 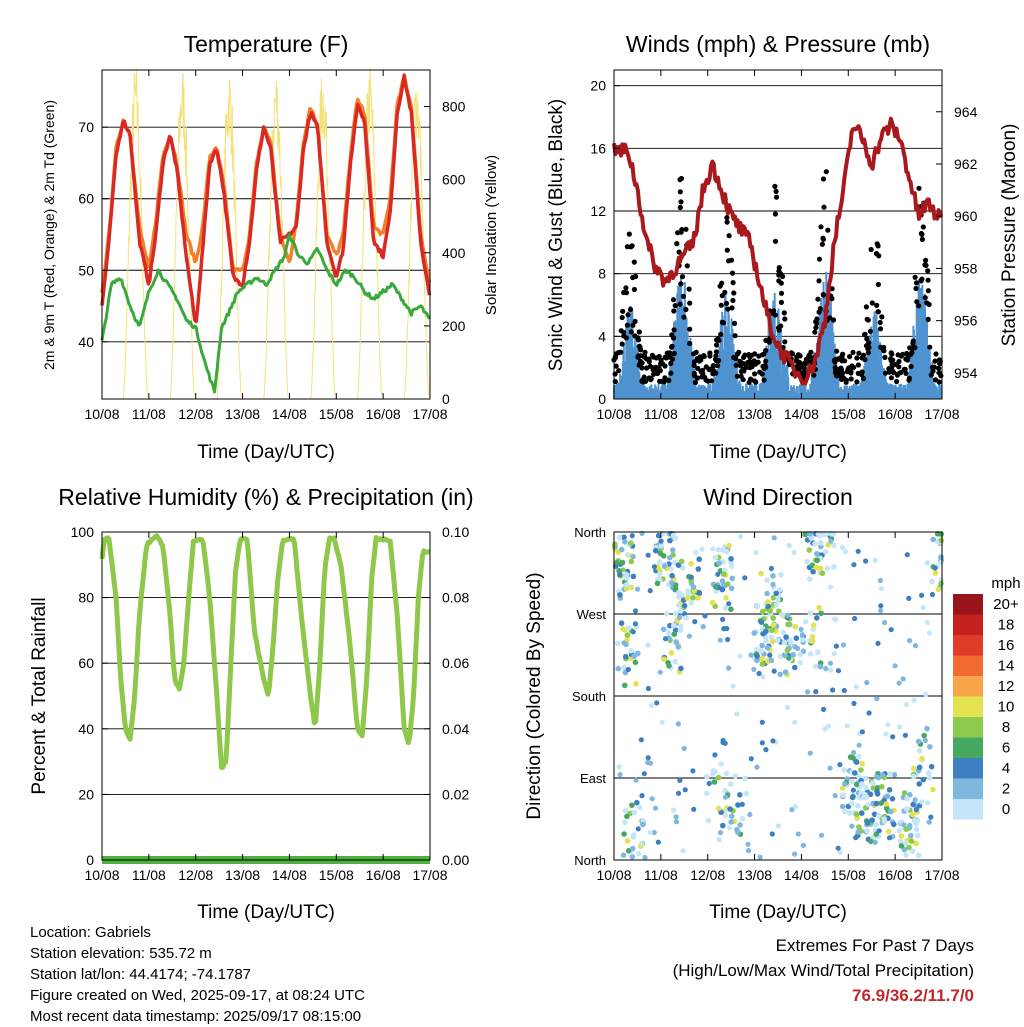 What do you see at coordinates (454, 107) in the screenshot?
I see `insolation-ytick-right-label: 800` at bounding box center [454, 107].